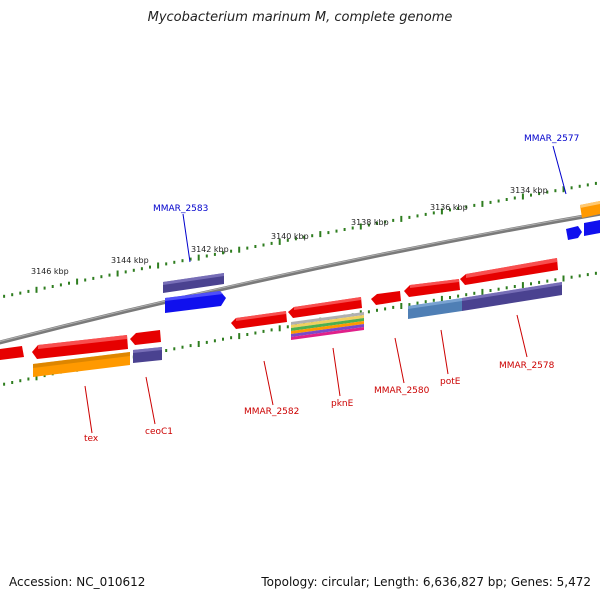 The width and height of the screenshot is (600, 600). Describe the element at coordinates (145, 337) in the screenshot. I see `feature-red-ceoC1` at that location.